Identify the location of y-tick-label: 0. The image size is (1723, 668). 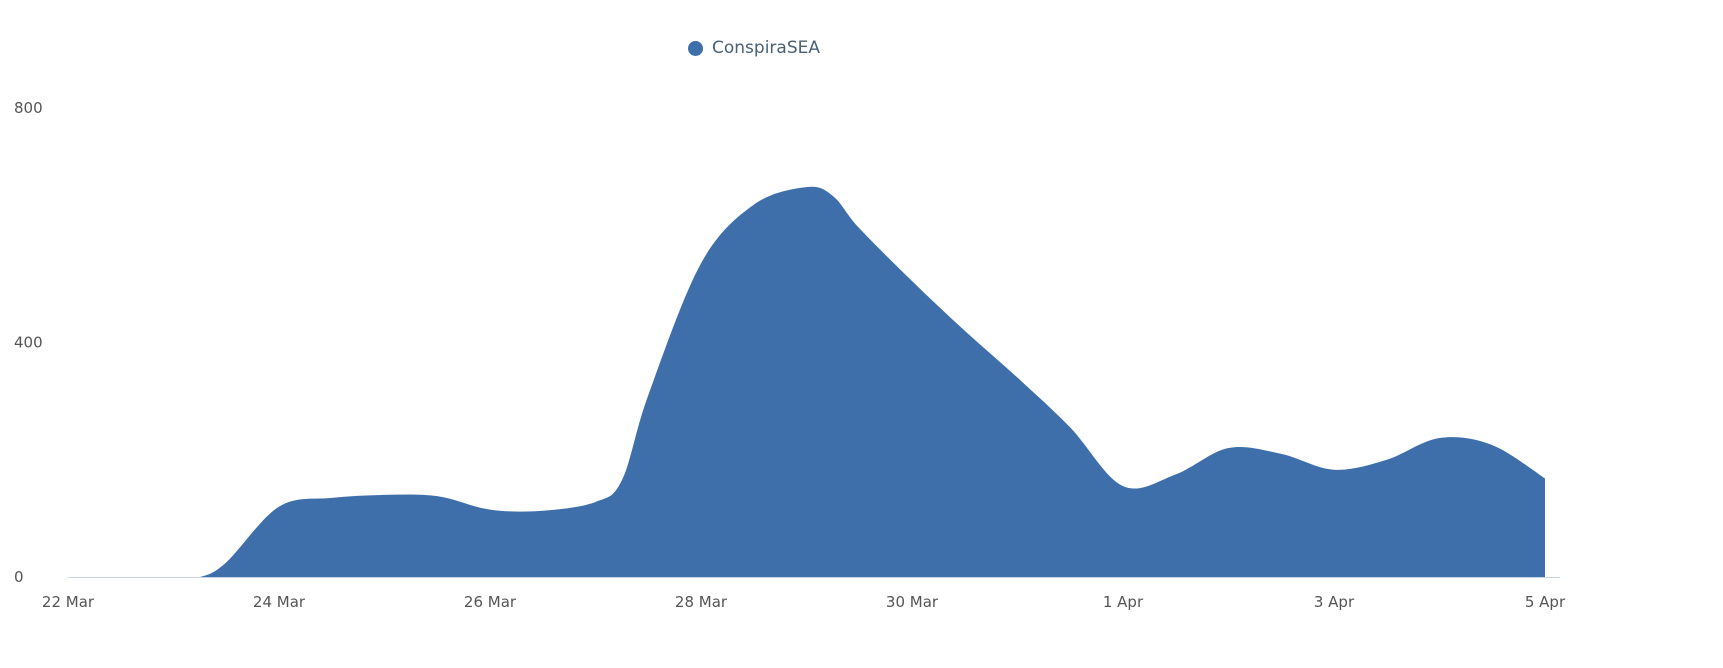
(19, 577).